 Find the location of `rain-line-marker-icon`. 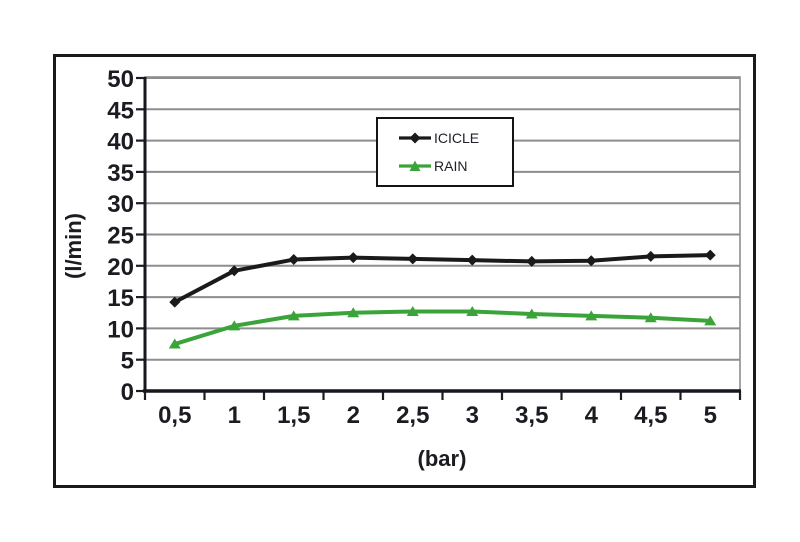

rain-line-marker-icon is located at coordinates (415, 166).